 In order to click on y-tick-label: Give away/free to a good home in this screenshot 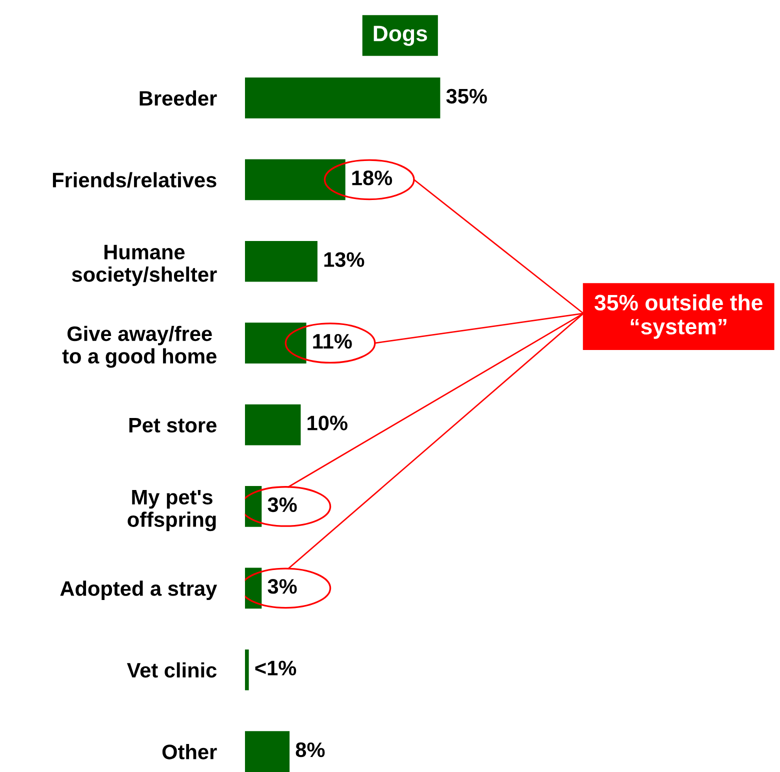, I will do `click(139, 347)`.